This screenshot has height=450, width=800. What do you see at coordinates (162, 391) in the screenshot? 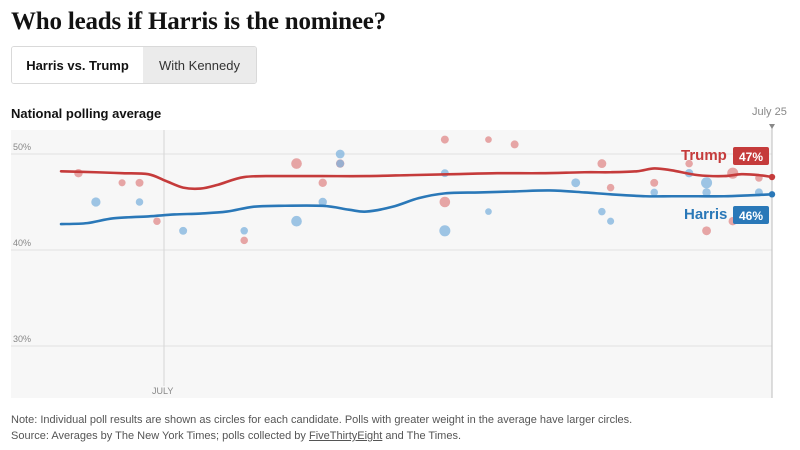
I see `x-tick-label-july: JULY` at bounding box center [162, 391].